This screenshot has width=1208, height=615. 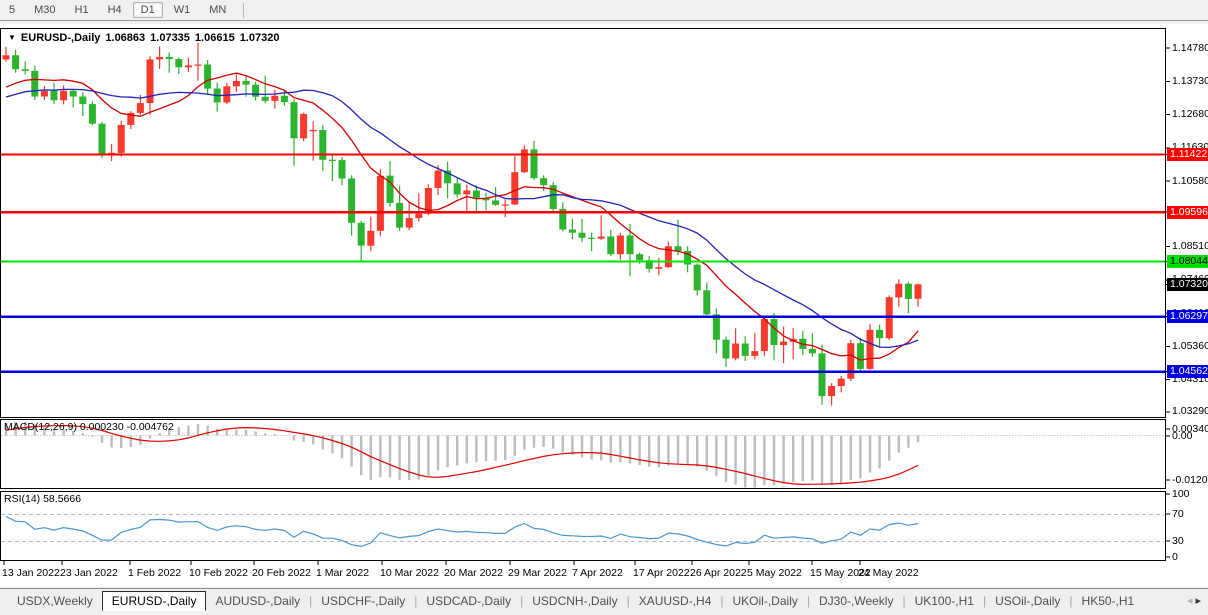 I want to click on timeframe-button-5: 5, so click(x=12, y=10).